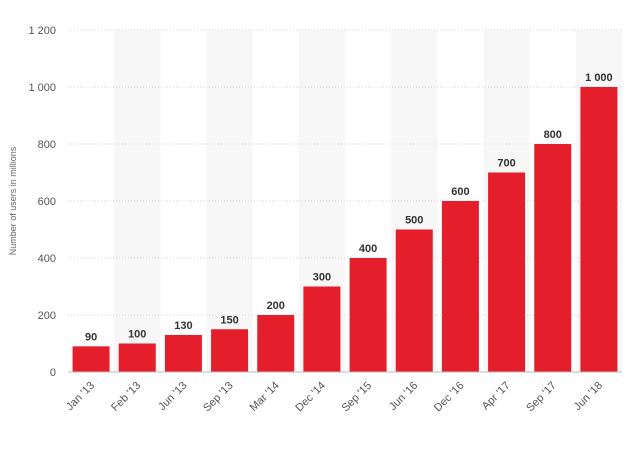 The image size is (630, 462). I want to click on data-label: 400, so click(368, 249).